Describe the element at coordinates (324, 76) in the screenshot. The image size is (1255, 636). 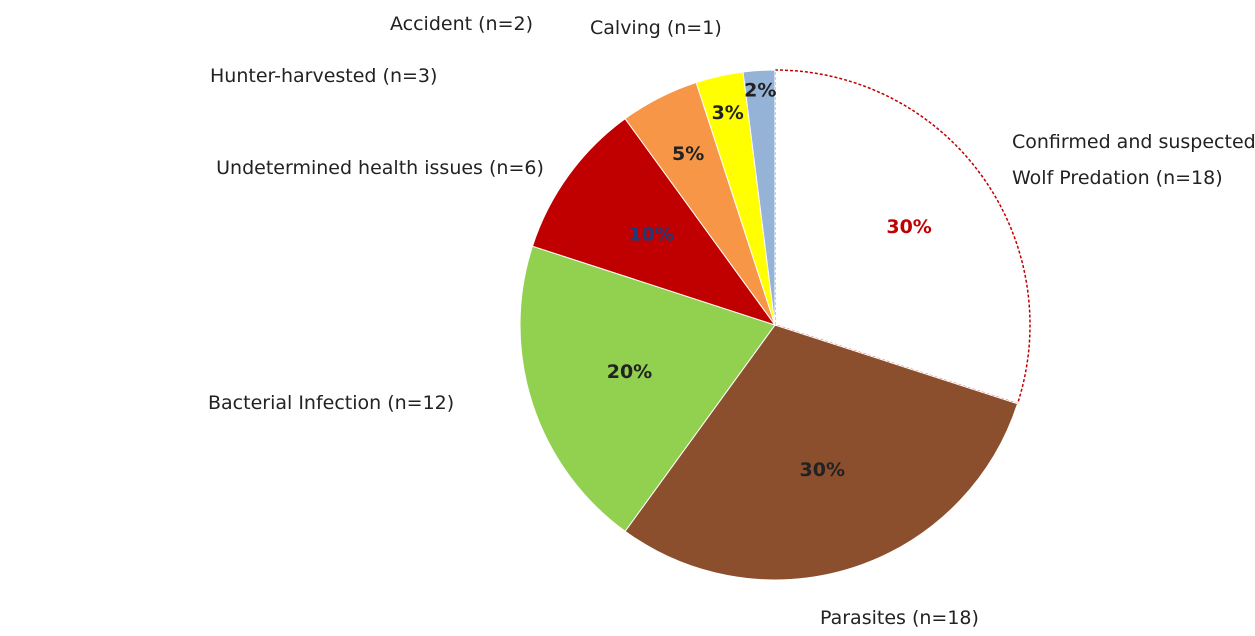
I see `slice-label: Hunter-harvested (n=3)` at that location.